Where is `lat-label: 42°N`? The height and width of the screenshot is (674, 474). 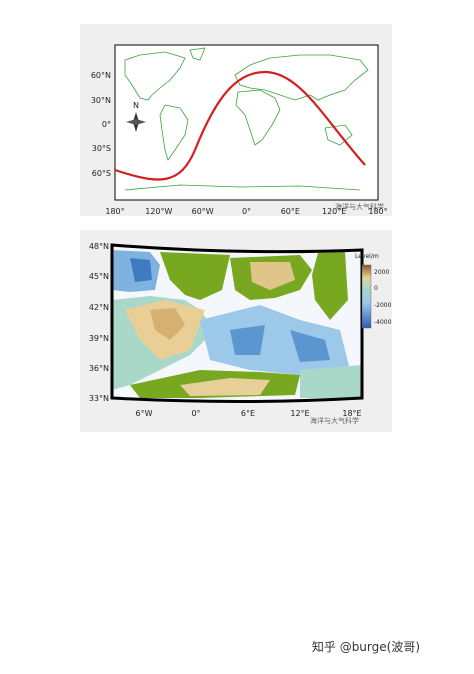
lat-label: 42°N is located at coordinates (99, 307).